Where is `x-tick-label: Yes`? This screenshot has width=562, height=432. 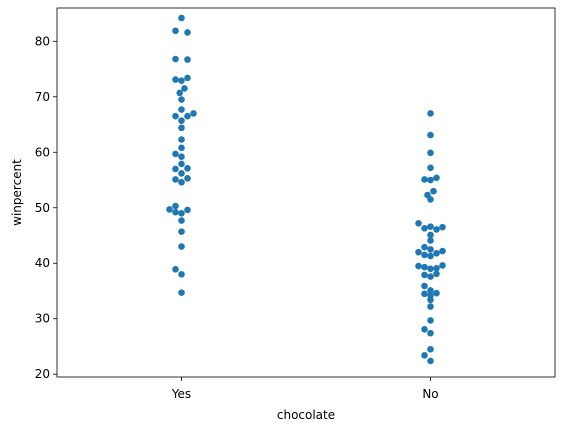 x-tick-label: Yes is located at coordinates (181, 394).